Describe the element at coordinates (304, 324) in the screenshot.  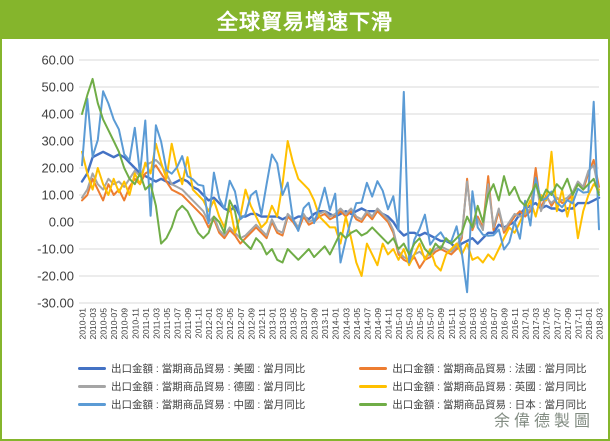
I see `svg-text: 2013-07` at that location.